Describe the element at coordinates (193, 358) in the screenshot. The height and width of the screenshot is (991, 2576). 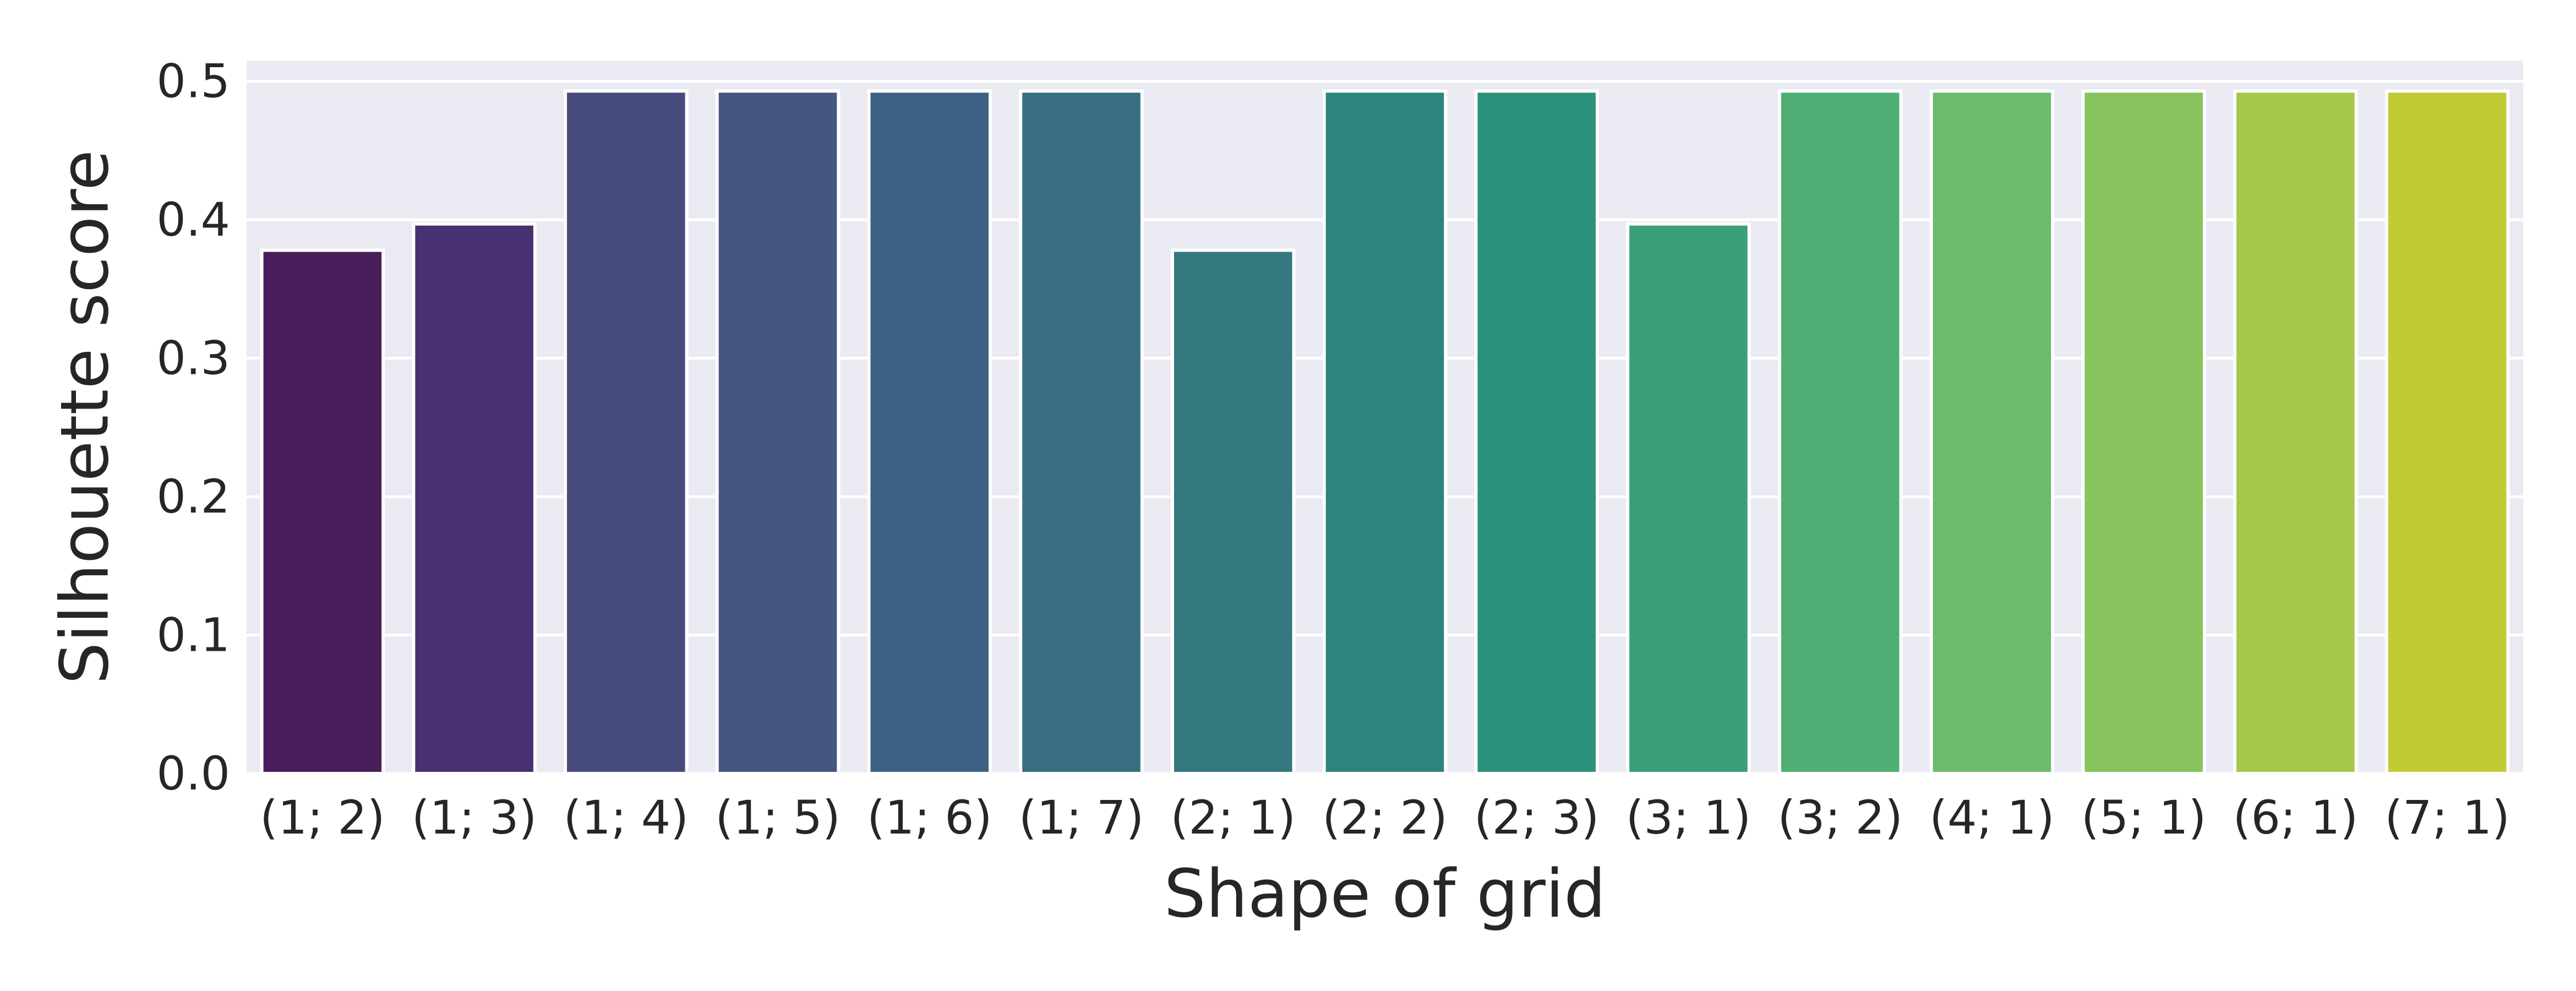
I see `y-tick-label: 0.3` at that location.